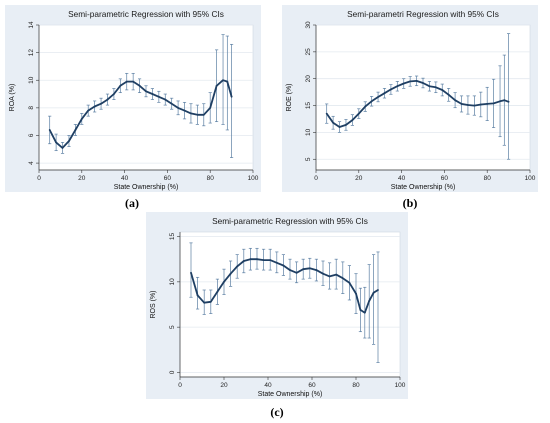 The width and height of the screenshot is (550, 423). I want to click on y-tick-label: 0, so click(172, 372).